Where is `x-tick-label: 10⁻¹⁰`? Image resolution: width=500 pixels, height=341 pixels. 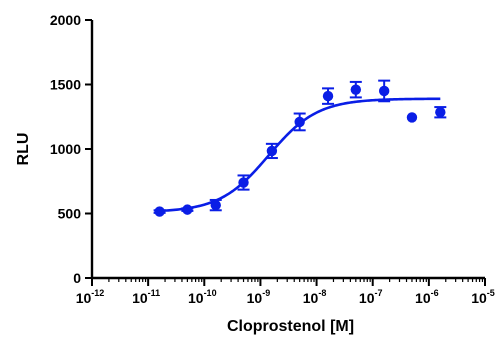
x-tick-label: 10⁻¹⁰ is located at coordinates (202, 297).